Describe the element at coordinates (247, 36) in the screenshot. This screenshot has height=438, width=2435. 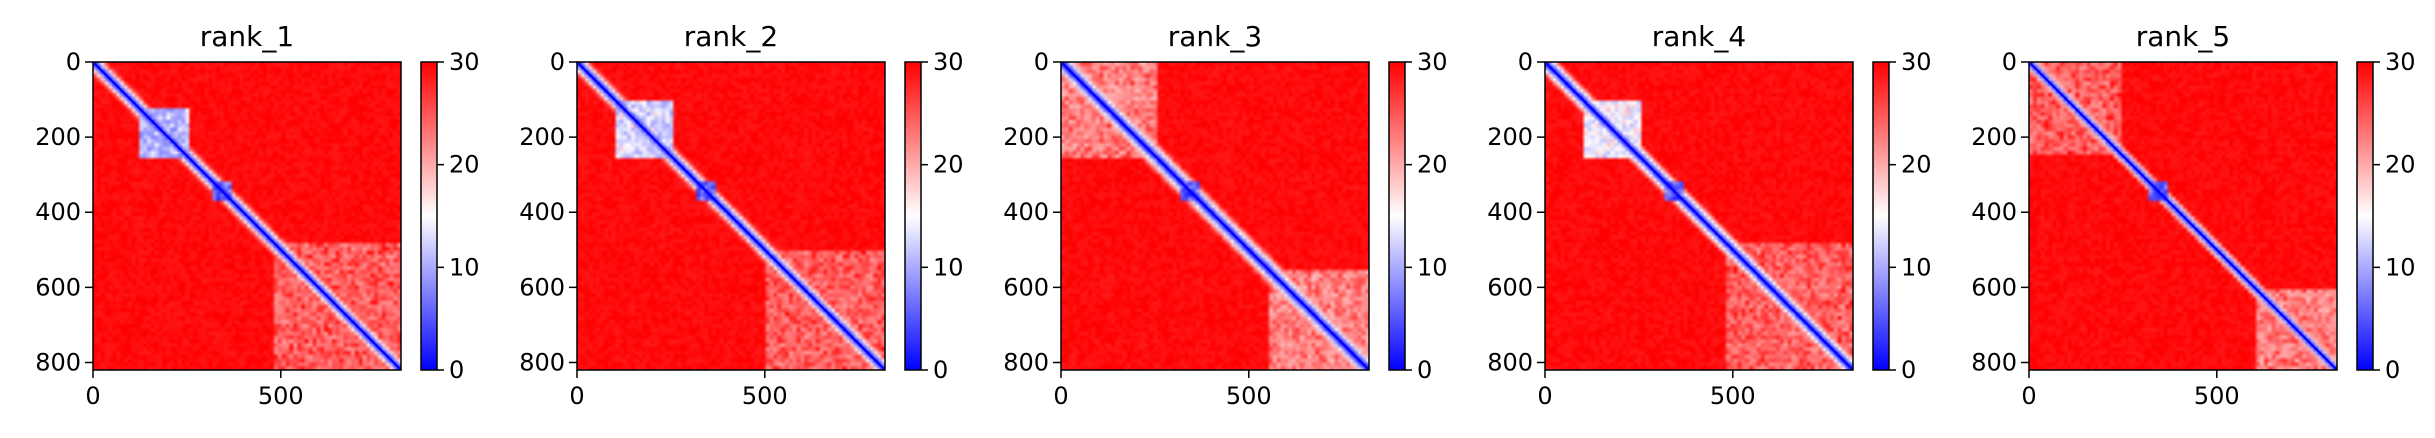
I see `panel-title: rank_1` at that location.